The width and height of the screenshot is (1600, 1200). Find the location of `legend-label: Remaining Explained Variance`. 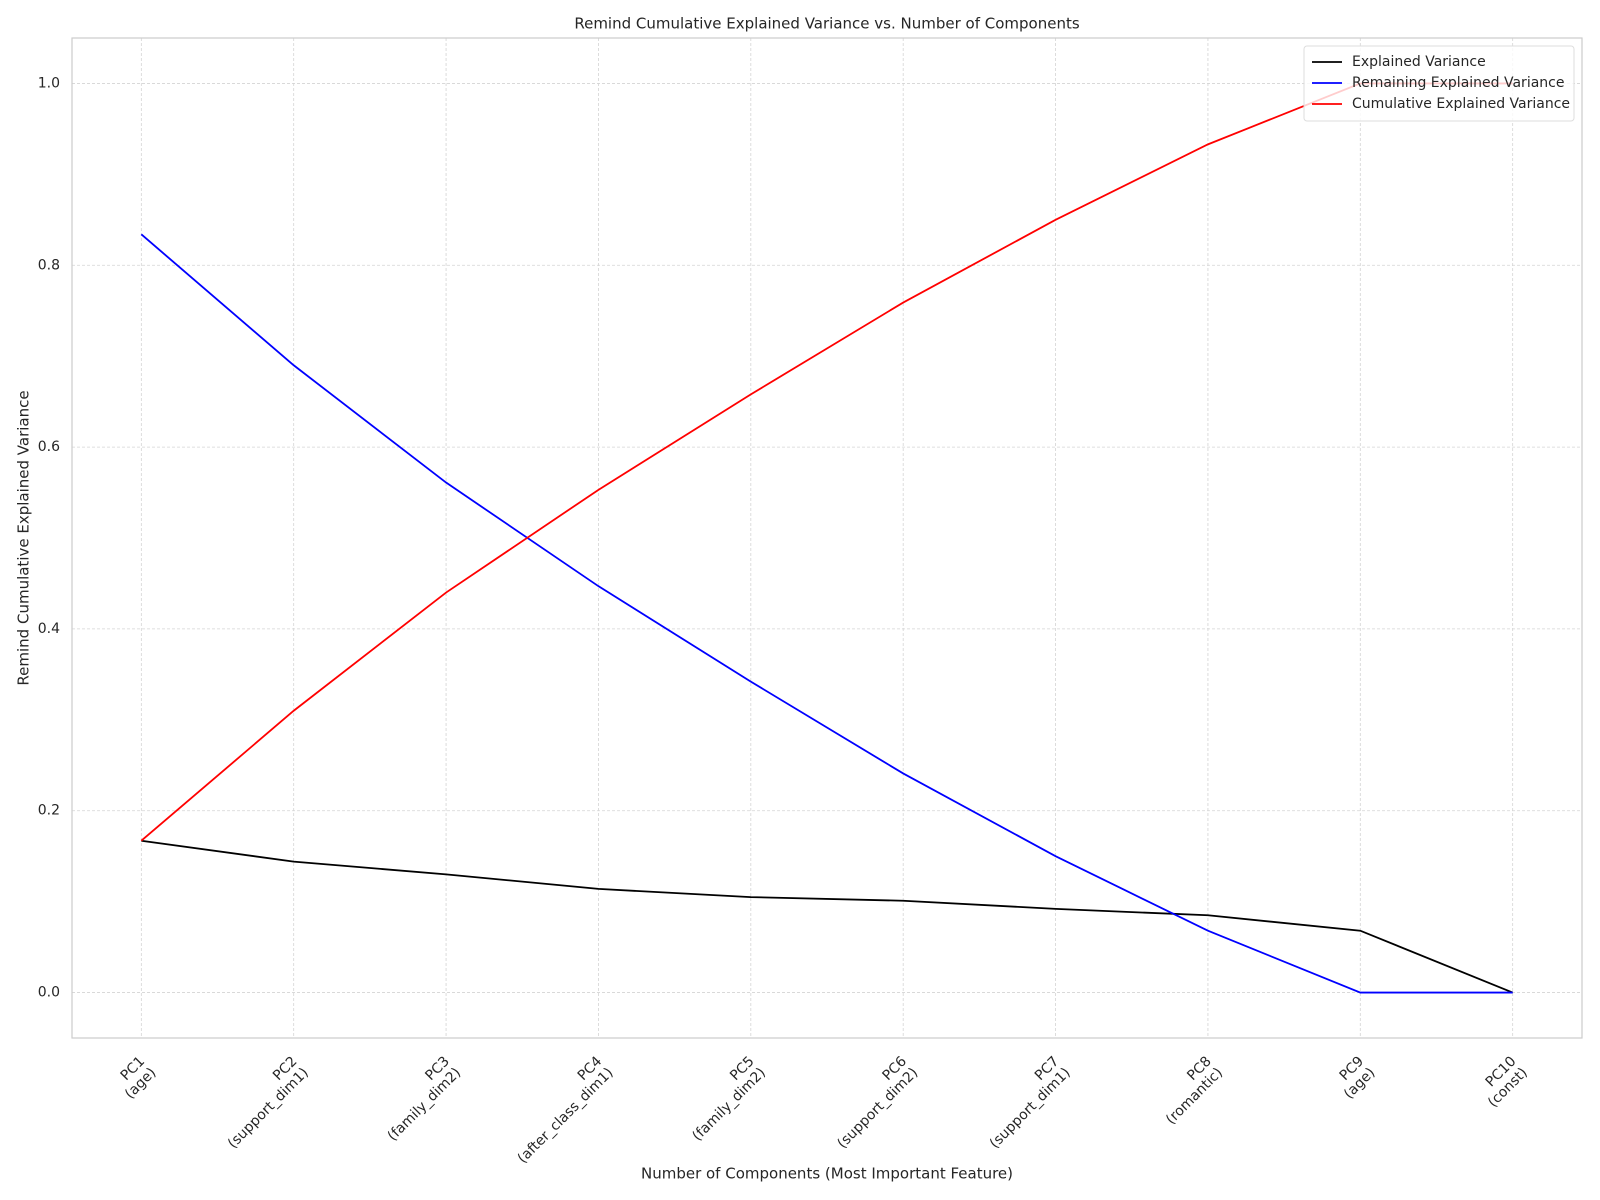

legend-label: Remaining Explained Variance is located at coordinates (1458, 83).